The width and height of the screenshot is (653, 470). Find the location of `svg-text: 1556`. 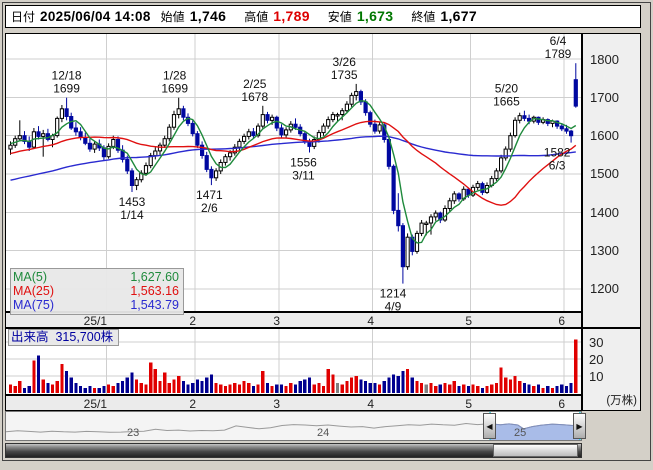

svg-text: 1556 is located at coordinates (303, 163).